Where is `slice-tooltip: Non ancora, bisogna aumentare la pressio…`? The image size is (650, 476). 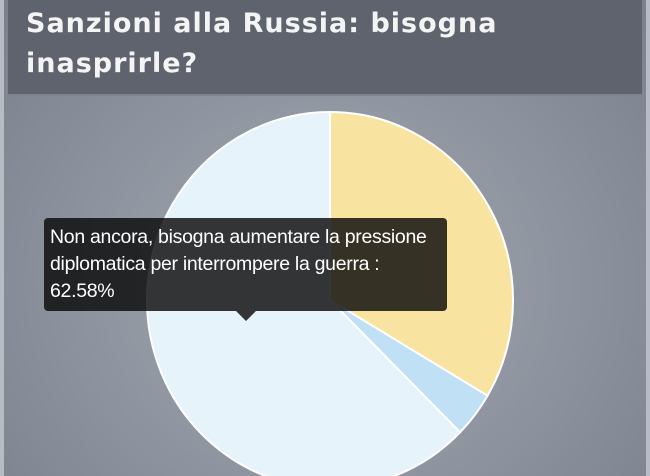
slice-tooltip: Non ancora, bisogna aumentare la pressio… is located at coordinates (245, 264).